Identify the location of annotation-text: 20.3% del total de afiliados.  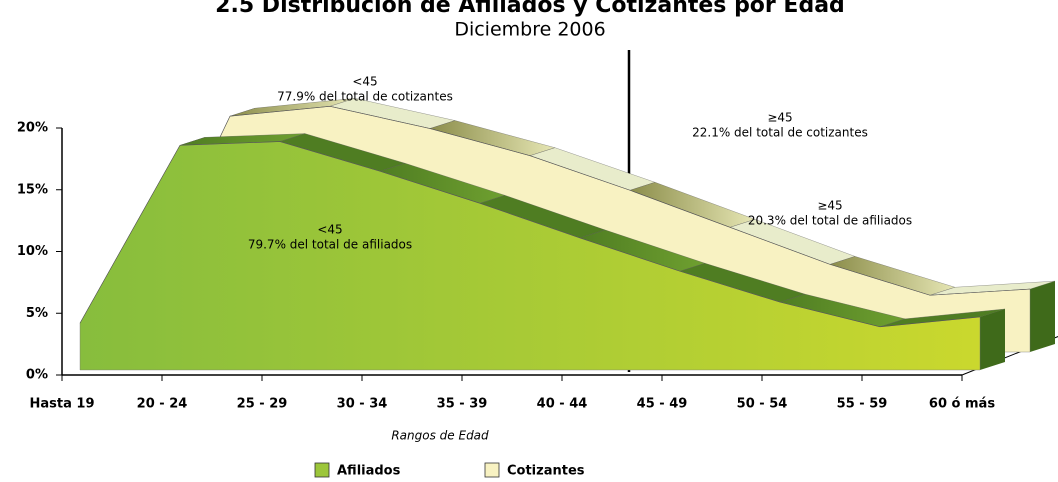
(830, 221).